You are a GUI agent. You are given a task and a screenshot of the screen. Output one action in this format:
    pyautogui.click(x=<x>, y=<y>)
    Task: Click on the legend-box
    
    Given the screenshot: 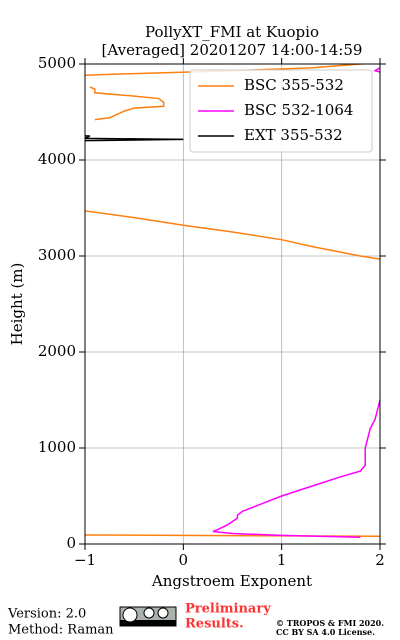 What is the action you would take?
    pyautogui.click(x=281, y=111)
    